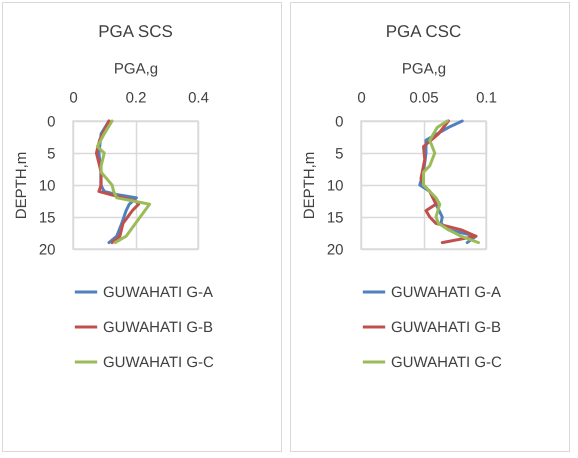  Describe the element at coordinates (136, 98) in the screenshot. I see `x-tick-label: 0.2` at that location.